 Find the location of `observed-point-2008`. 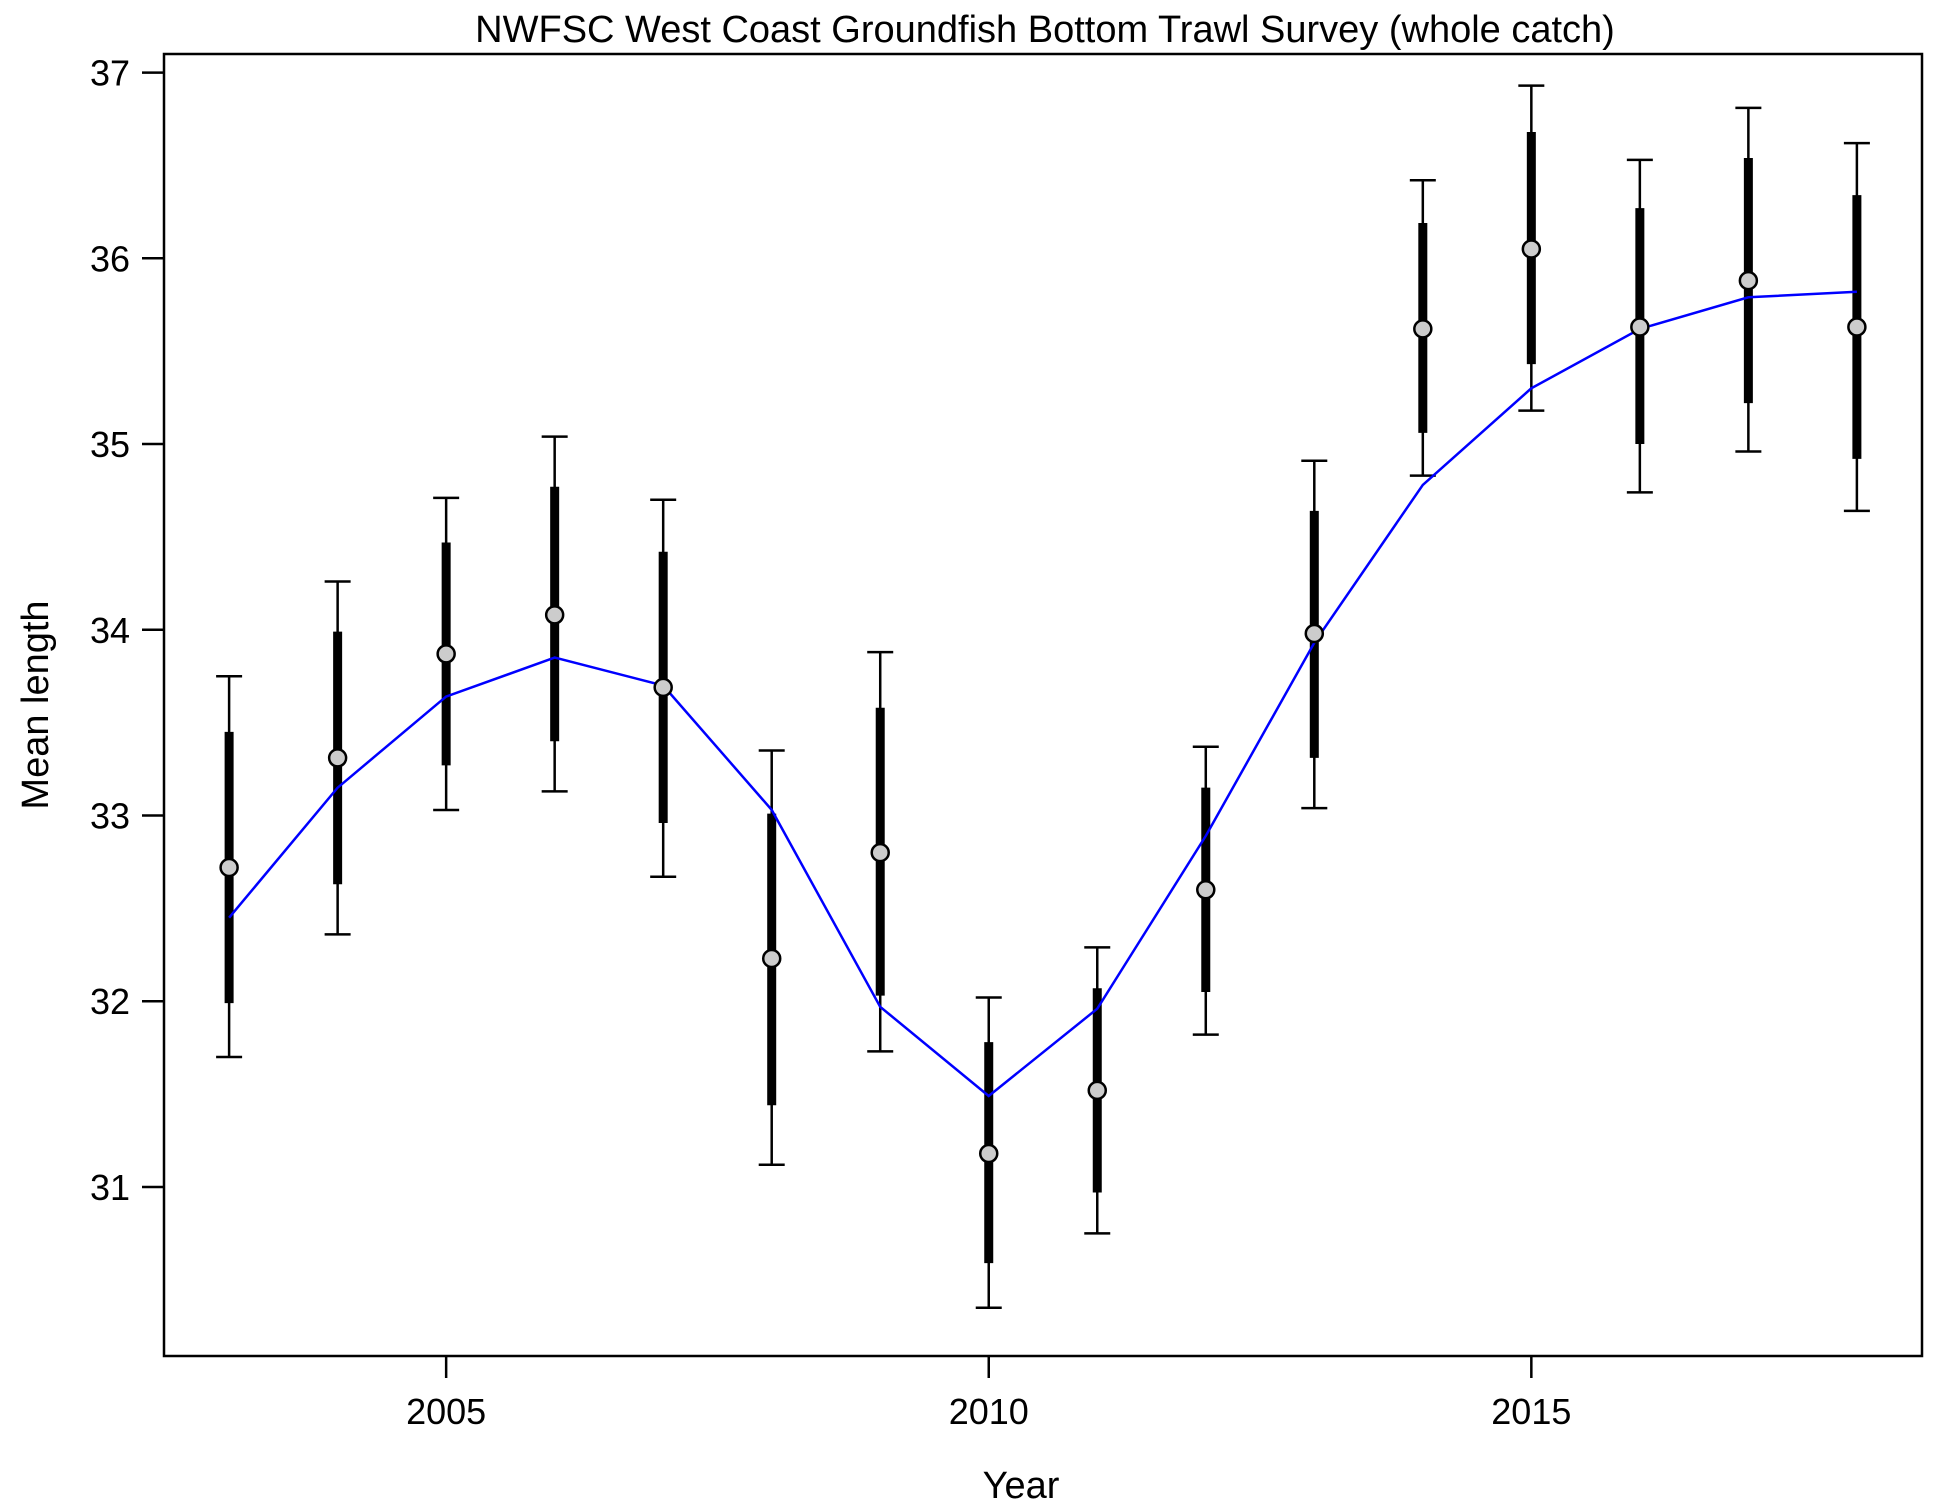

observed-point-2008 is located at coordinates (771, 958).